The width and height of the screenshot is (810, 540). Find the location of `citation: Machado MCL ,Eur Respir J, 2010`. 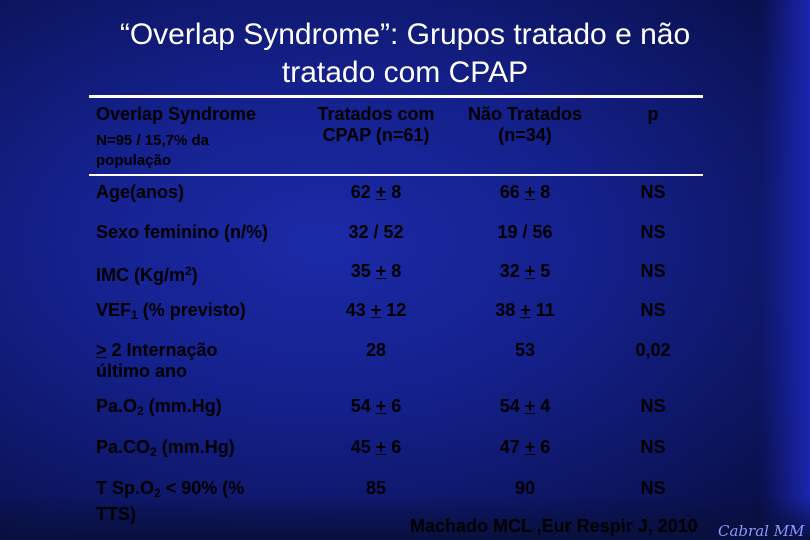

citation: Machado MCL ,Eur Respir J, 2010 is located at coordinates (554, 526).